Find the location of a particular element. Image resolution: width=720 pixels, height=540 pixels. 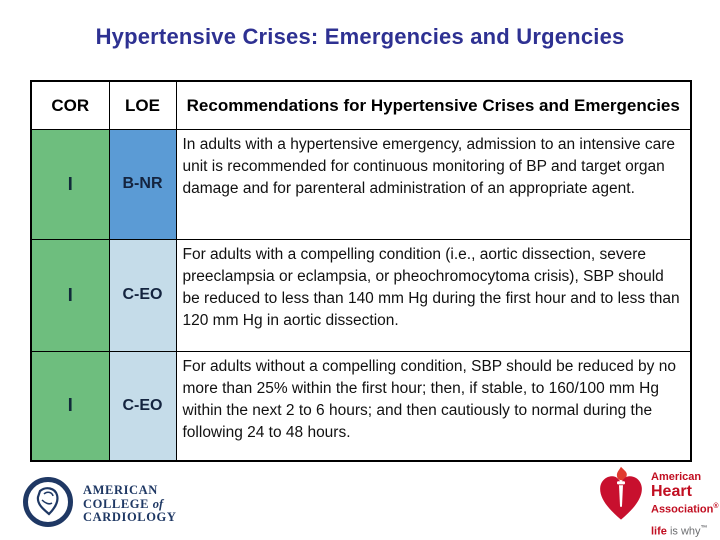

aha-logo: American Heart Association® life is why™ is located at coordinates (658, 501).